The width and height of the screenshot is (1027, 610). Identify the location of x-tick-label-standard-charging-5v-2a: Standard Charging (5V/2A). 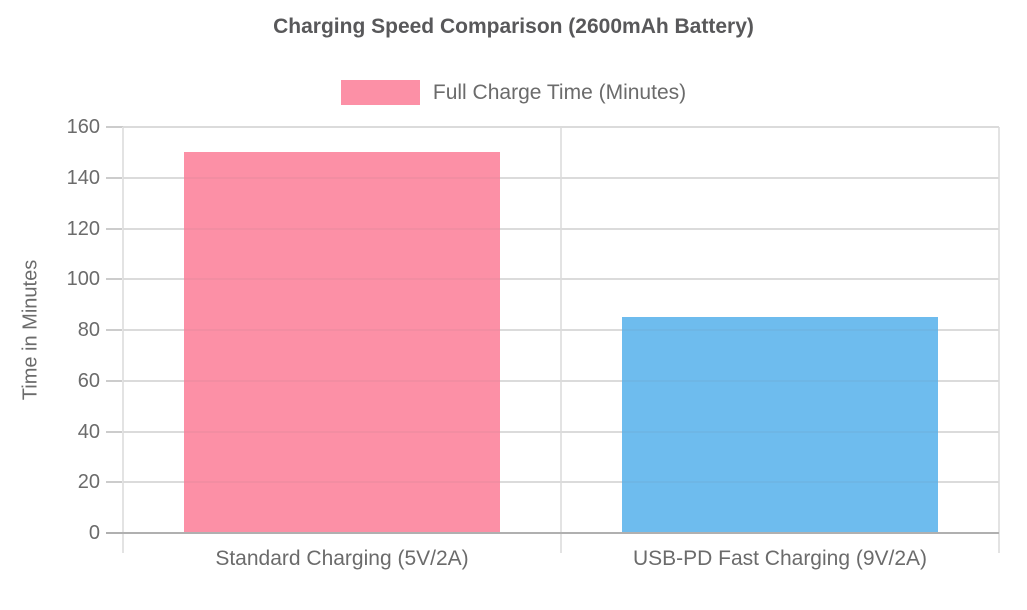
(342, 558).